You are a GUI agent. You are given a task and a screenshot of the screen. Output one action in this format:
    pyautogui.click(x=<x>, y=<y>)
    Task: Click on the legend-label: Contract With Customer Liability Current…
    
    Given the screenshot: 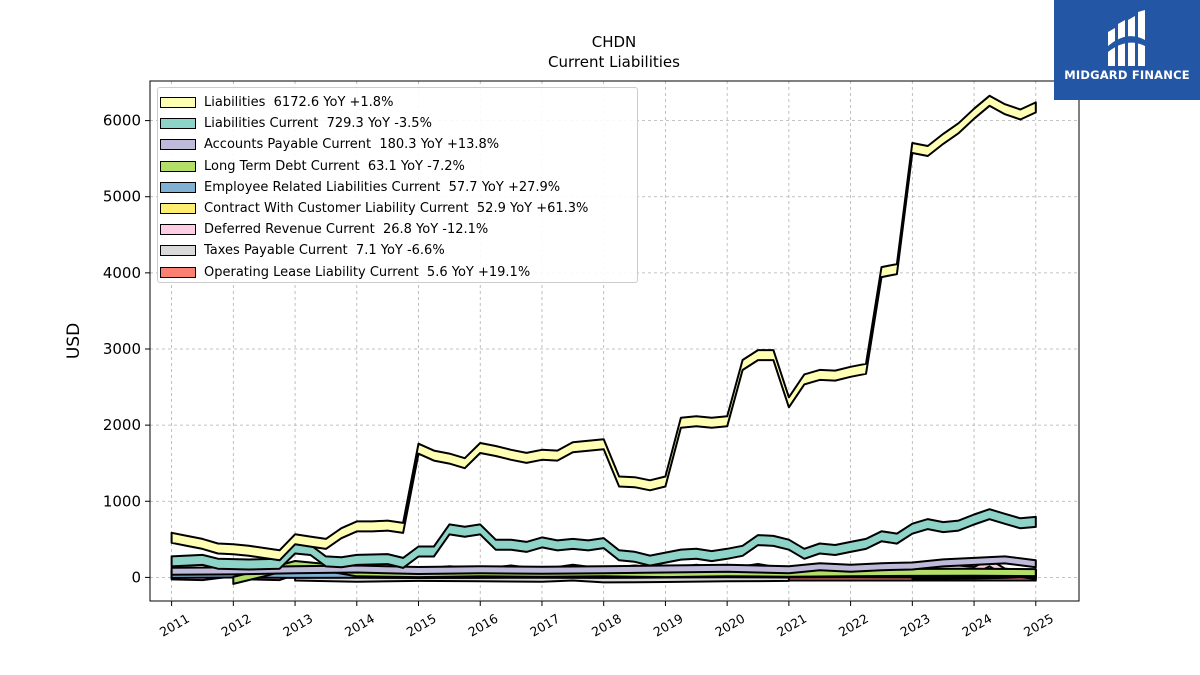 What is the action you would take?
    pyautogui.click(x=396, y=209)
    